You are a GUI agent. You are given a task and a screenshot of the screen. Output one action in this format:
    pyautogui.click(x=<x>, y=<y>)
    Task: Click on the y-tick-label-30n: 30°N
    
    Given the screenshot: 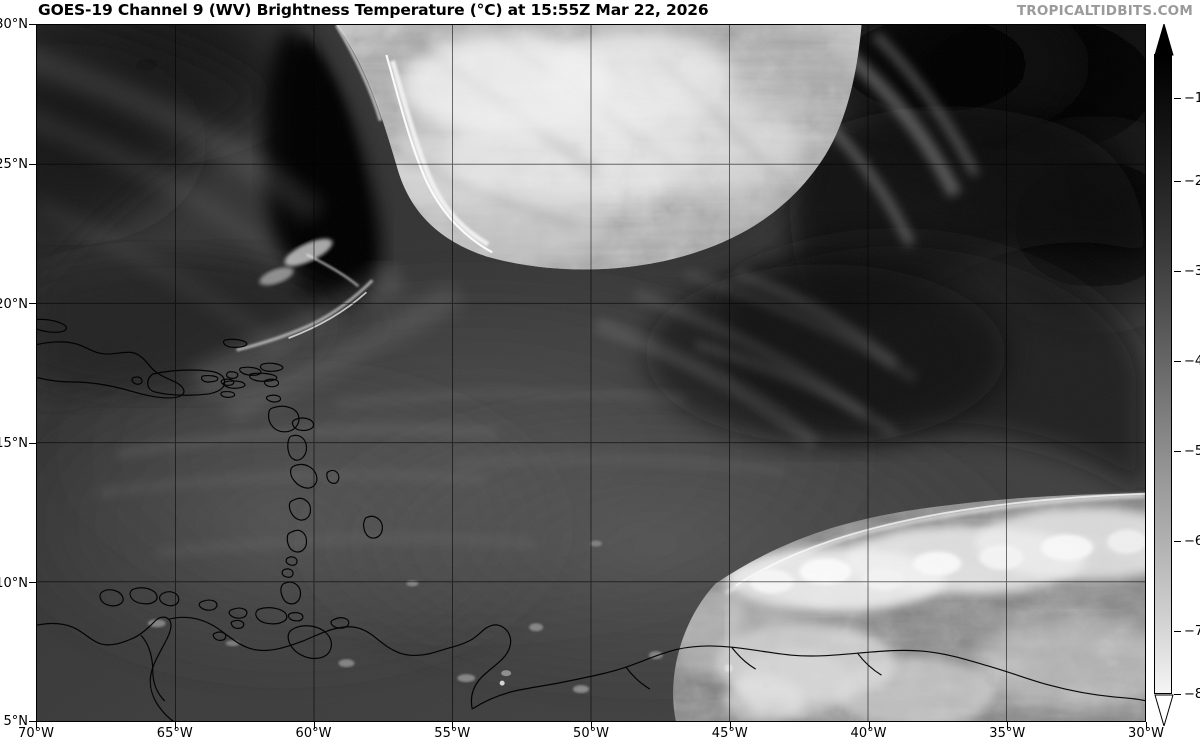 What is the action you would take?
    pyautogui.click(x=14, y=24)
    